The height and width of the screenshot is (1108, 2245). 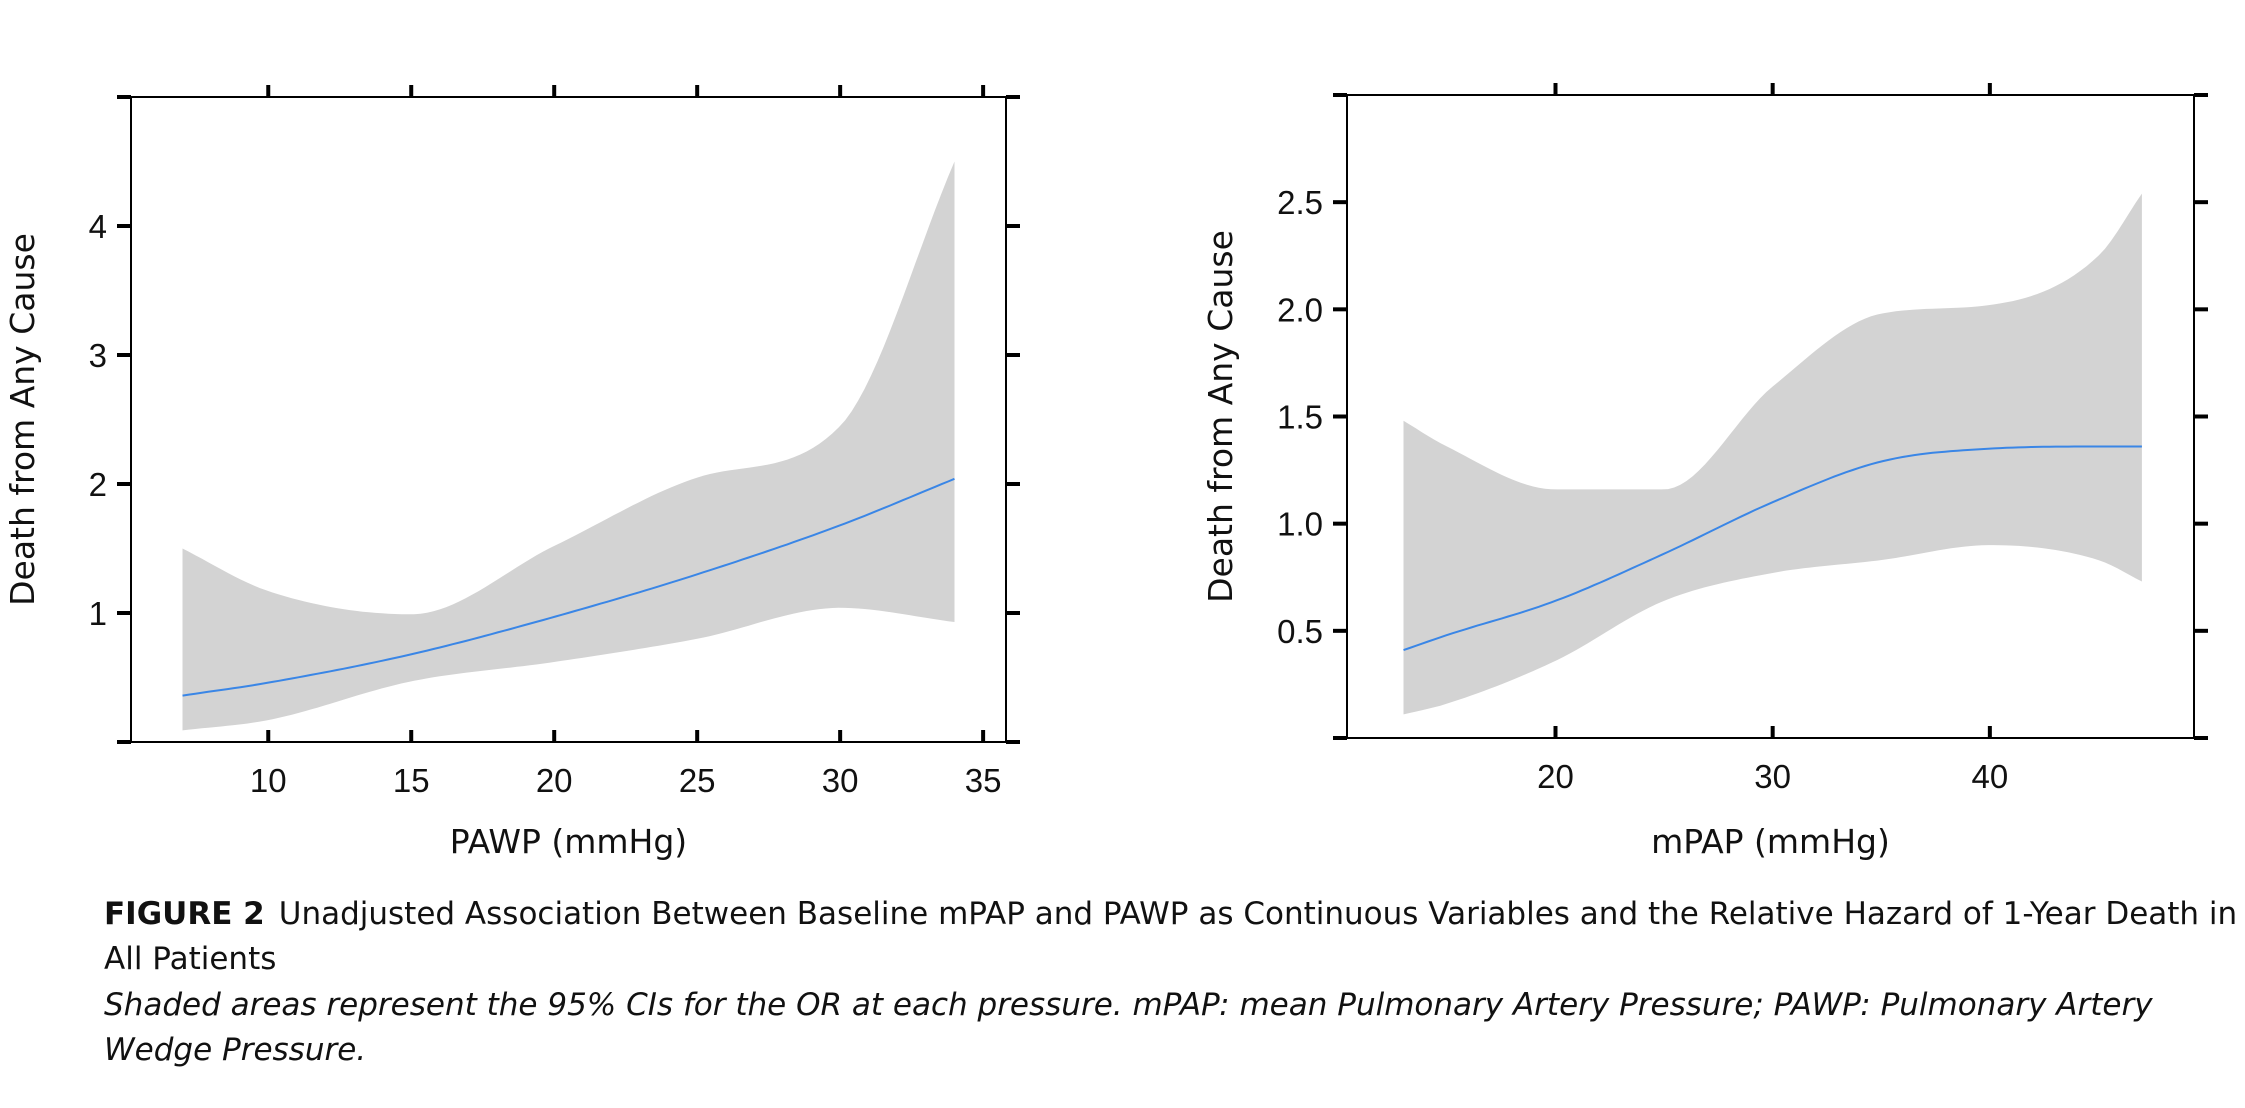 I want to click on y-tick-label: 1, so click(x=98, y=613).